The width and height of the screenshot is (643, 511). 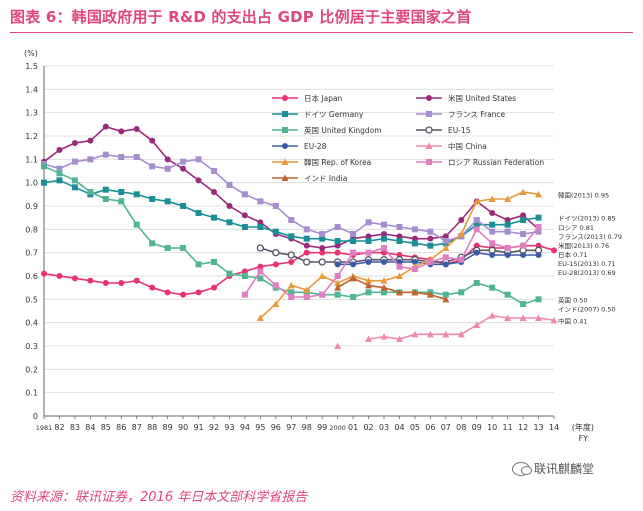 I want to click on legend-item-us: 米国 United States, so click(x=466, y=98).